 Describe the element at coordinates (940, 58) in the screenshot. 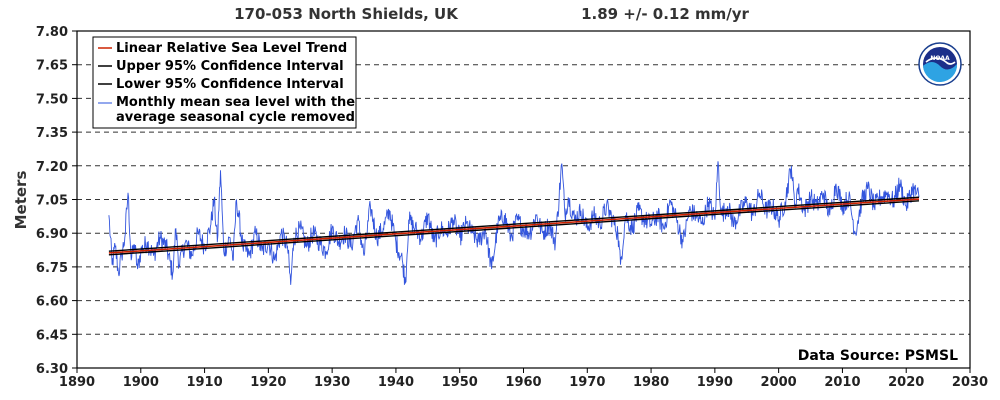

I see `logo-text: NOAA` at that location.